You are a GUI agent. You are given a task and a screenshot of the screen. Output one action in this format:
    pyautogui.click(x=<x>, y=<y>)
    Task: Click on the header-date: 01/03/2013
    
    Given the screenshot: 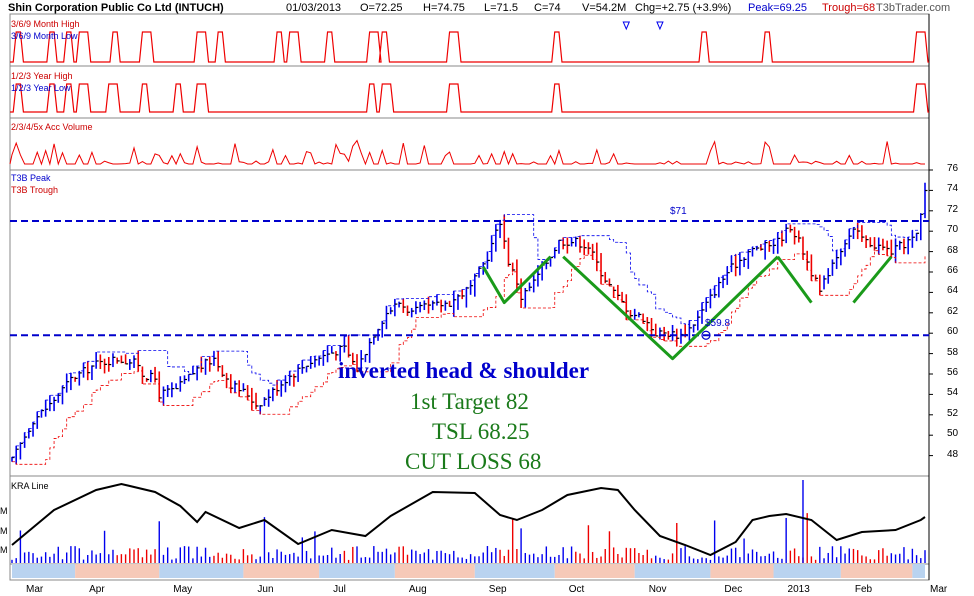 What is the action you would take?
    pyautogui.click(x=314, y=8)
    